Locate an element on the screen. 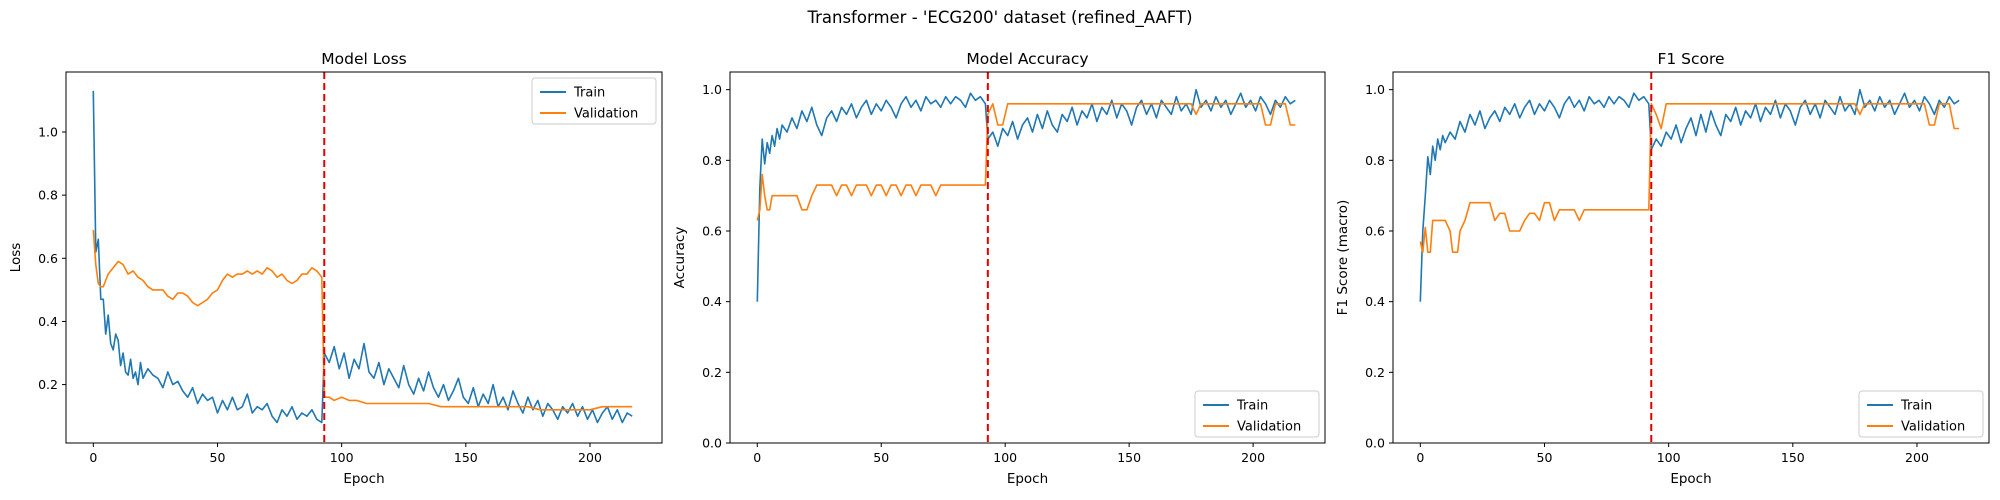 The image size is (2000, 500). y-axis-label: Loss is located at coordinates (16, 258).